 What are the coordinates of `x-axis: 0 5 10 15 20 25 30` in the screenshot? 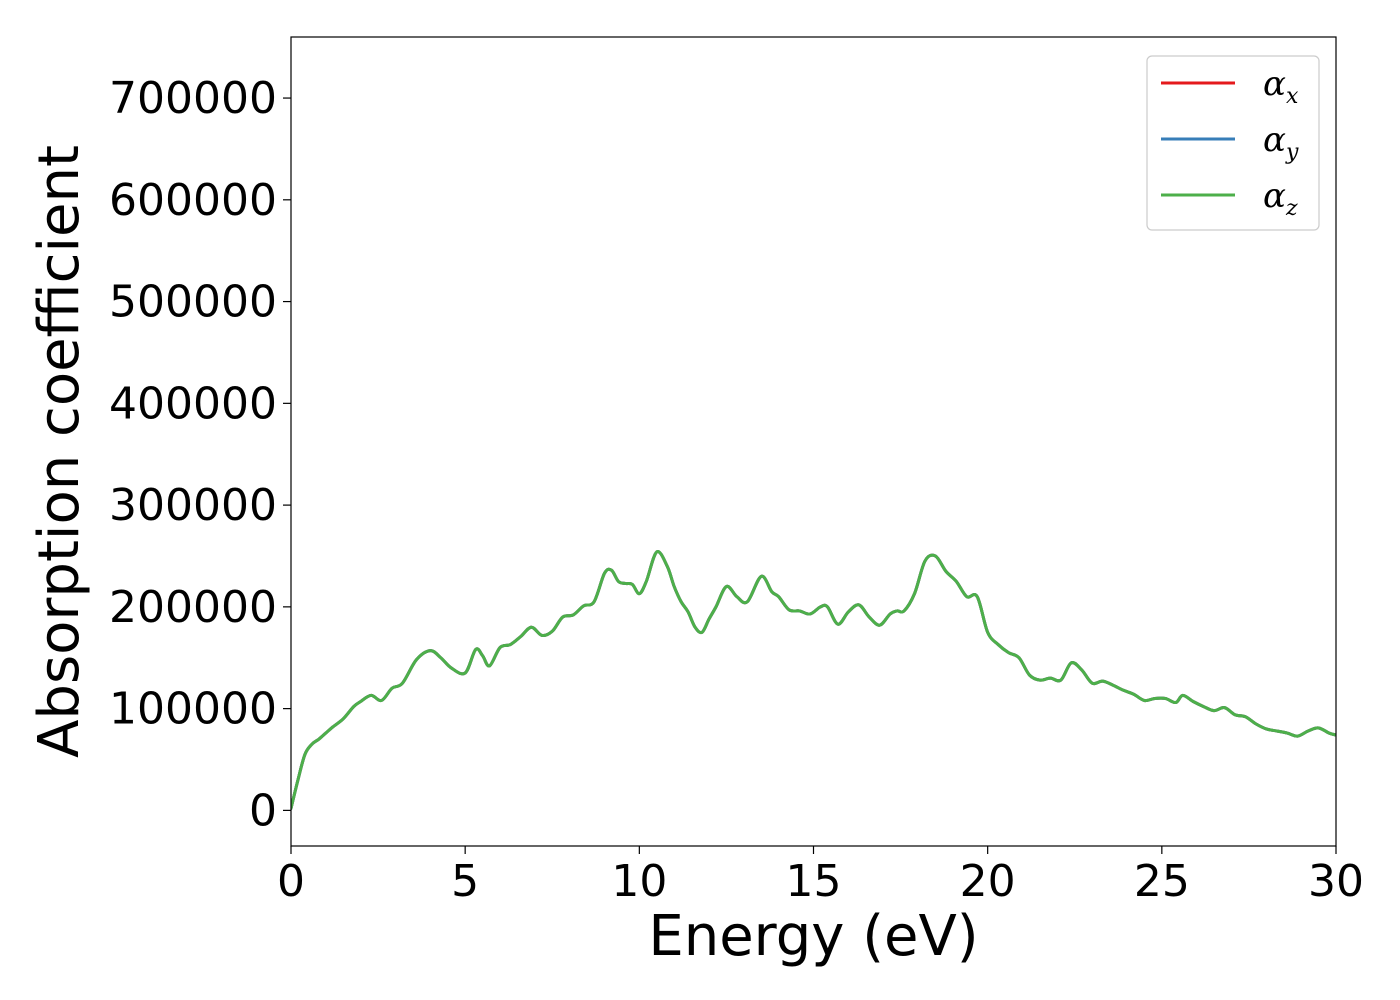 It's located at (820, 876).